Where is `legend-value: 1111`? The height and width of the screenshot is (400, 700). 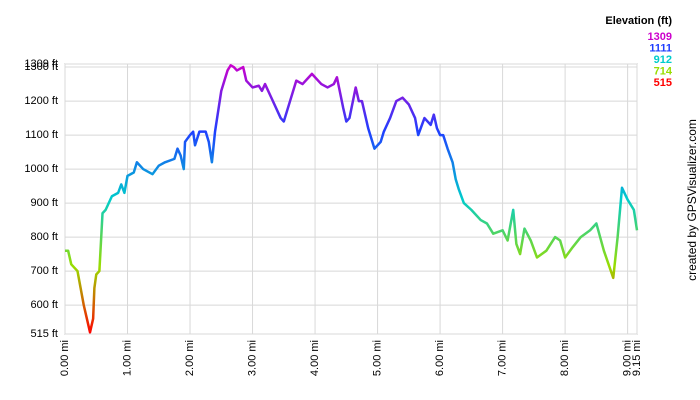 legend-value: 1111 is located at coordinates (660, 48).